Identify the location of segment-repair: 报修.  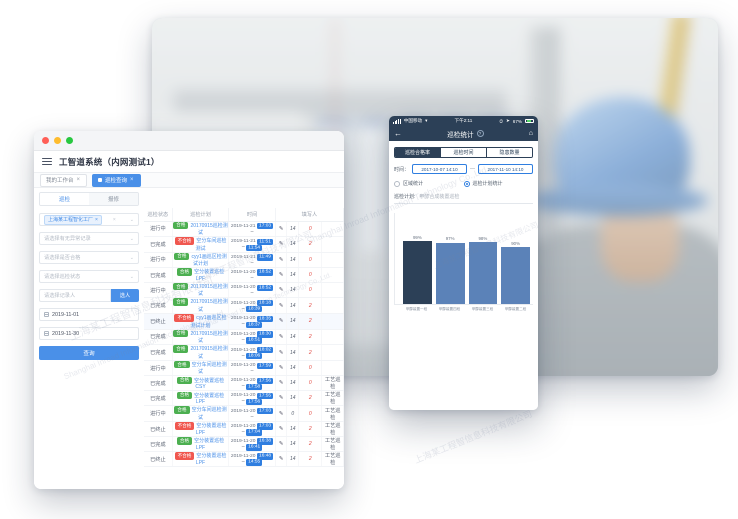
(113, 199).